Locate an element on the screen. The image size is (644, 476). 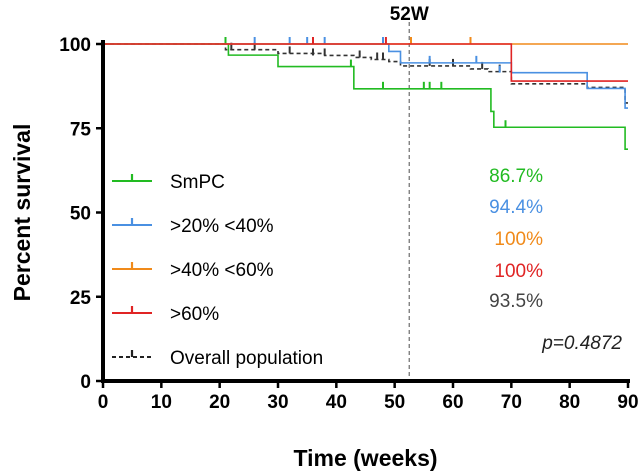
x-tick-label: 0 is located at coordinates (103, 402).